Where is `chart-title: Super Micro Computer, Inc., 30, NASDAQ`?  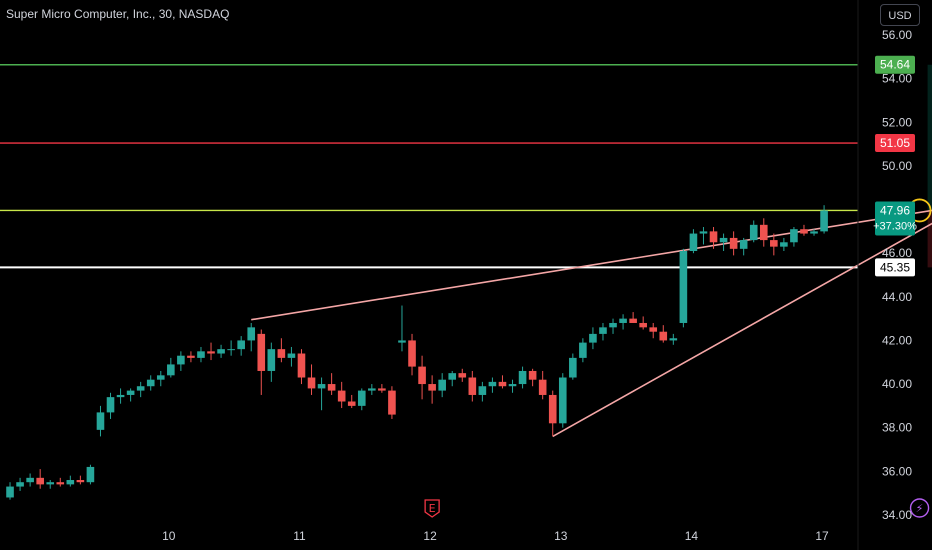
chart-title: Super Micro Computer, Inc., 30, NASDAQ is located at coordinates (118, 14).